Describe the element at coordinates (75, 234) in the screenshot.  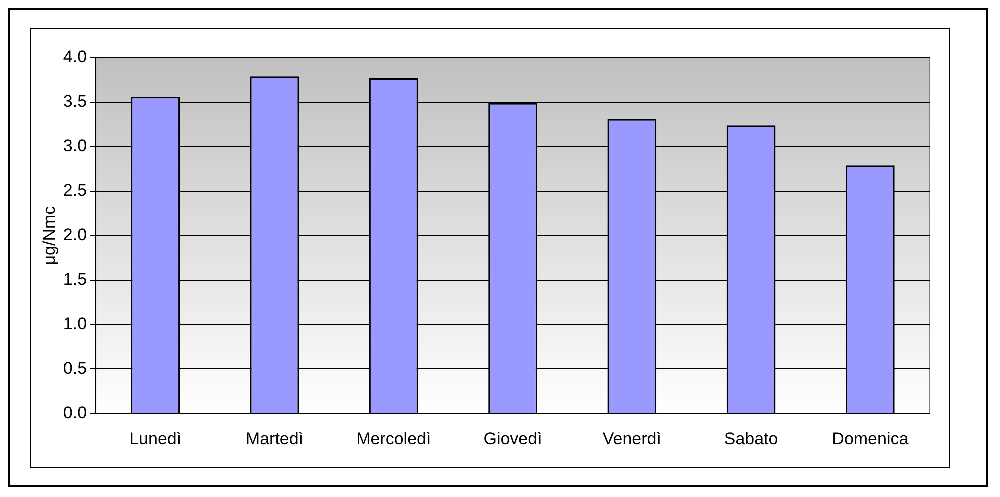
I see `y-tick-label: 2.0` at that location.